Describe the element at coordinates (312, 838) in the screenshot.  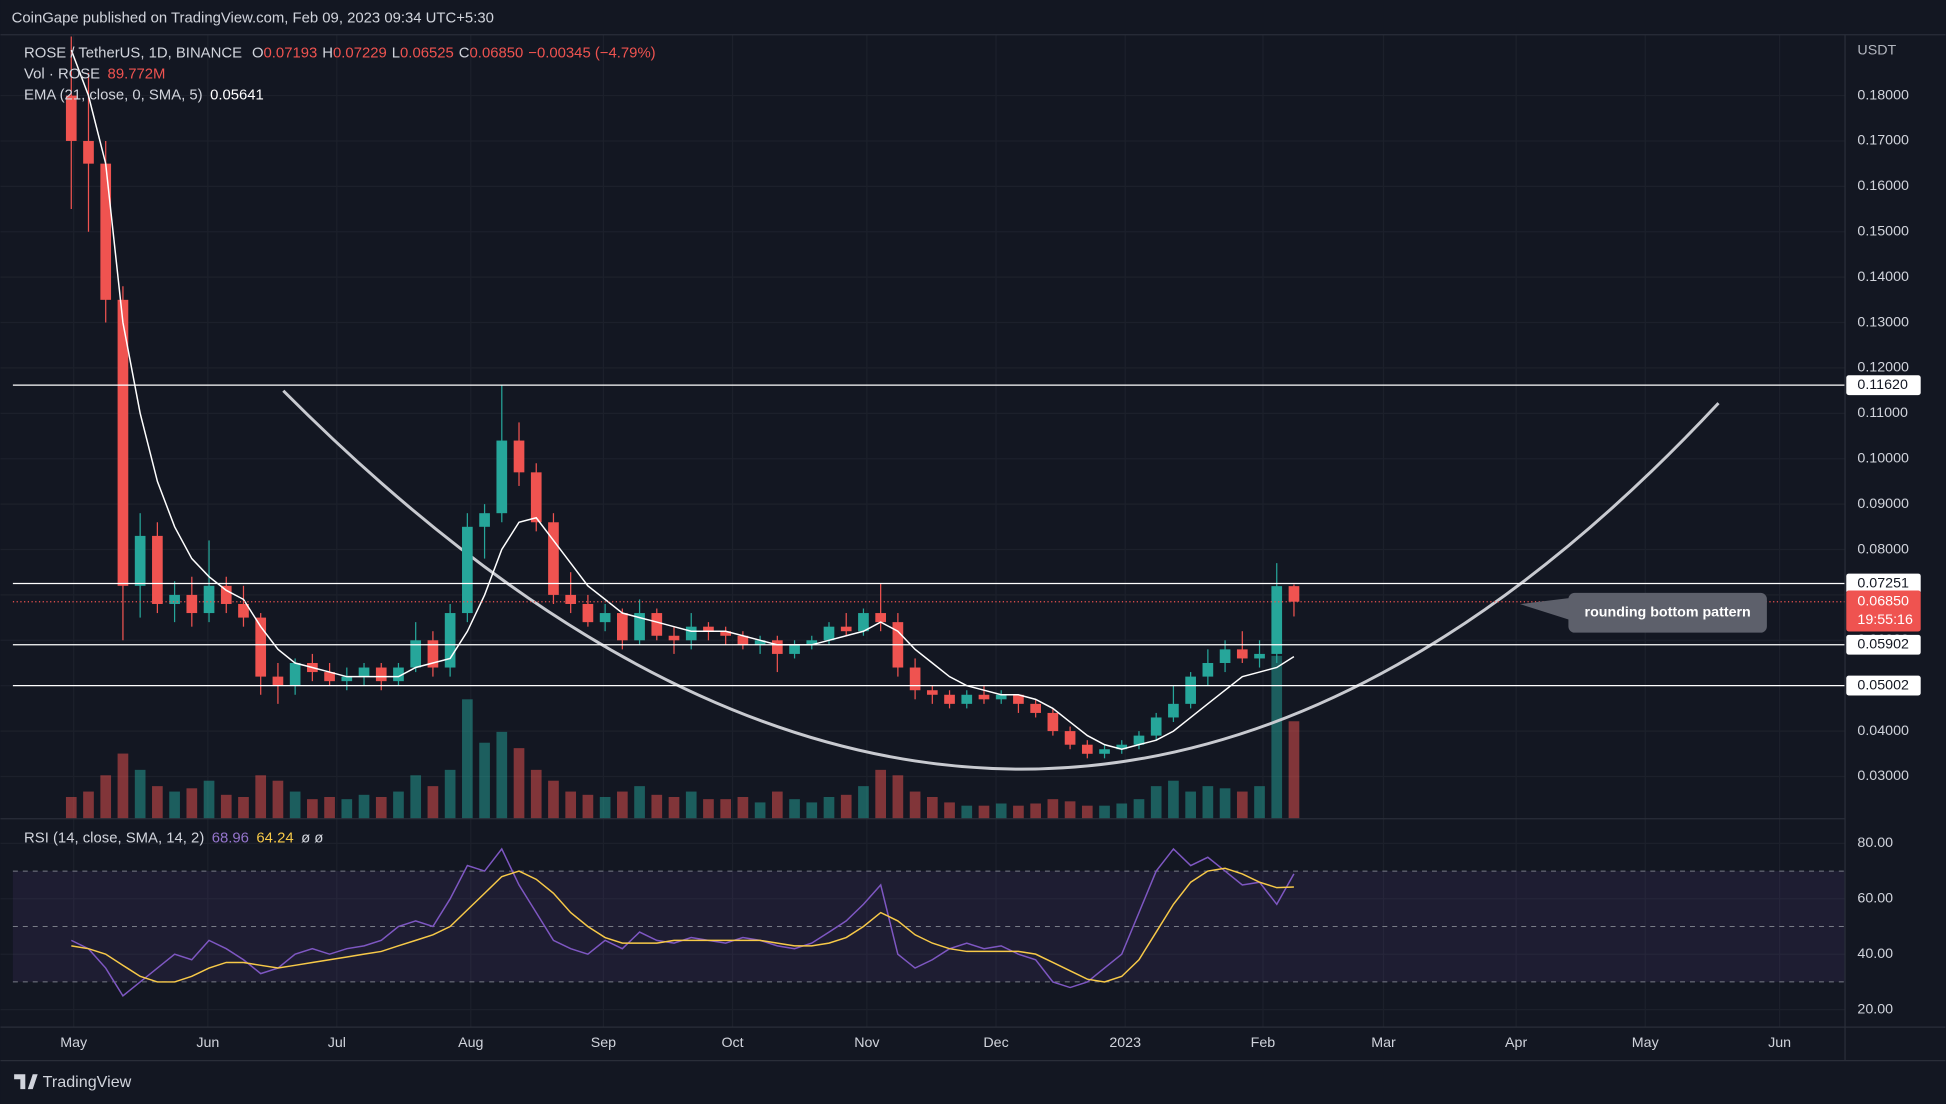
I see `rsi-extra: ø ø` at that location.